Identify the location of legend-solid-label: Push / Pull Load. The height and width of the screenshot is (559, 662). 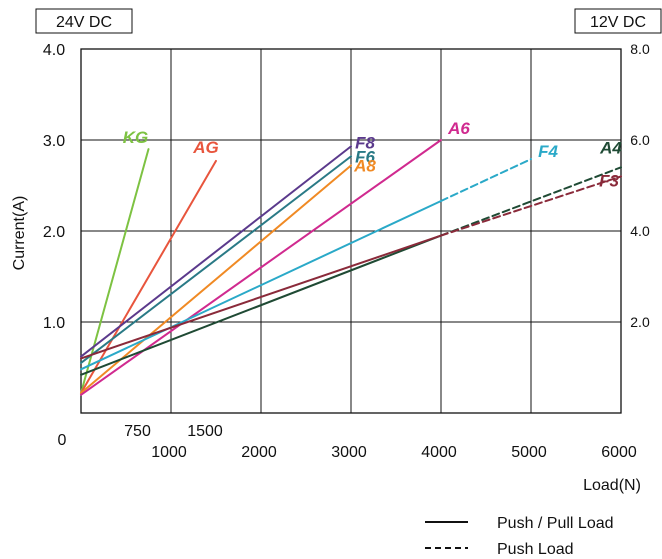
(555, 523).